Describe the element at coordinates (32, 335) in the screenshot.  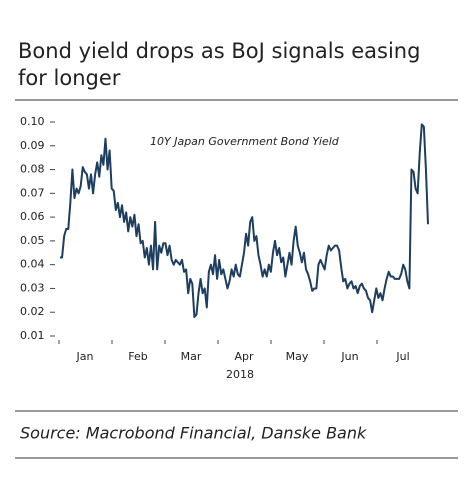
I see `y-tick-label: 0.01` at that location.